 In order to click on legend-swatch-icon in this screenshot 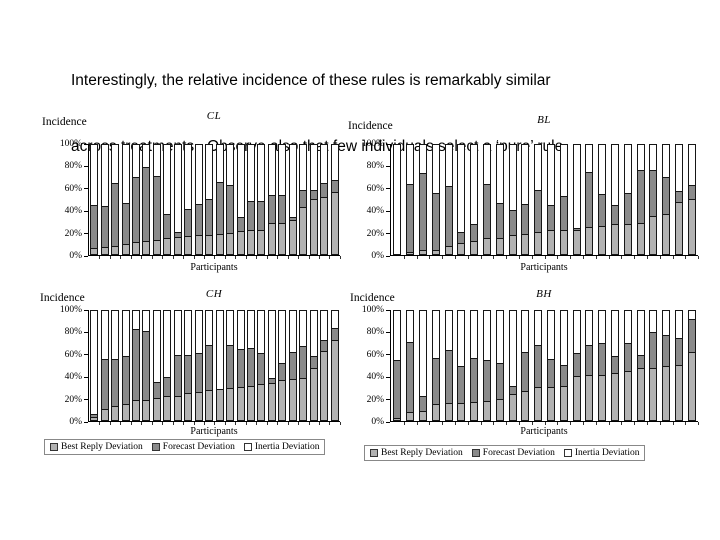, I will do `click(374, 453)`.